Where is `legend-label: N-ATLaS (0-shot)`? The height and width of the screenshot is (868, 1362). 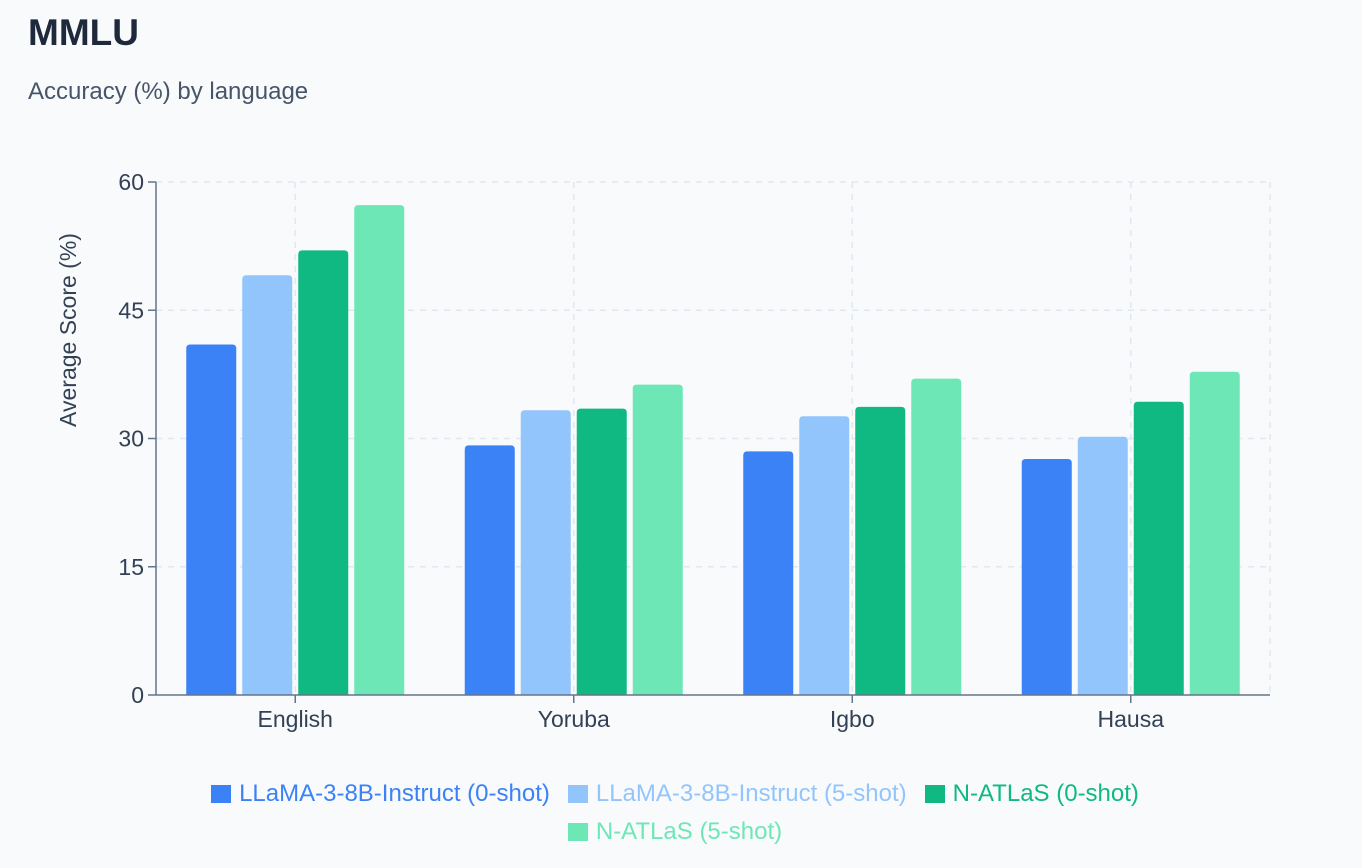
legend-label: N-ATLaS (0-shot) is located at coordinates (1045, 793).